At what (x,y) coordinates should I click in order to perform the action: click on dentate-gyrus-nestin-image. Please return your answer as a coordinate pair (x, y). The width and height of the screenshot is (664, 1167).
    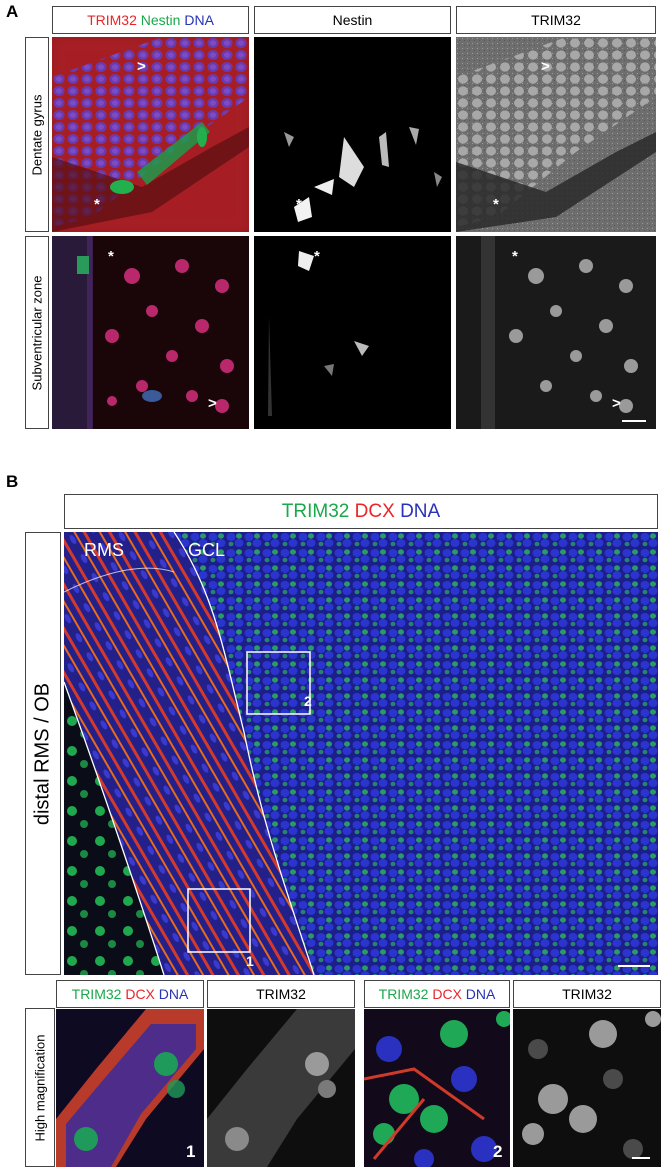
    Looking at the image, I should click on (352, 134).